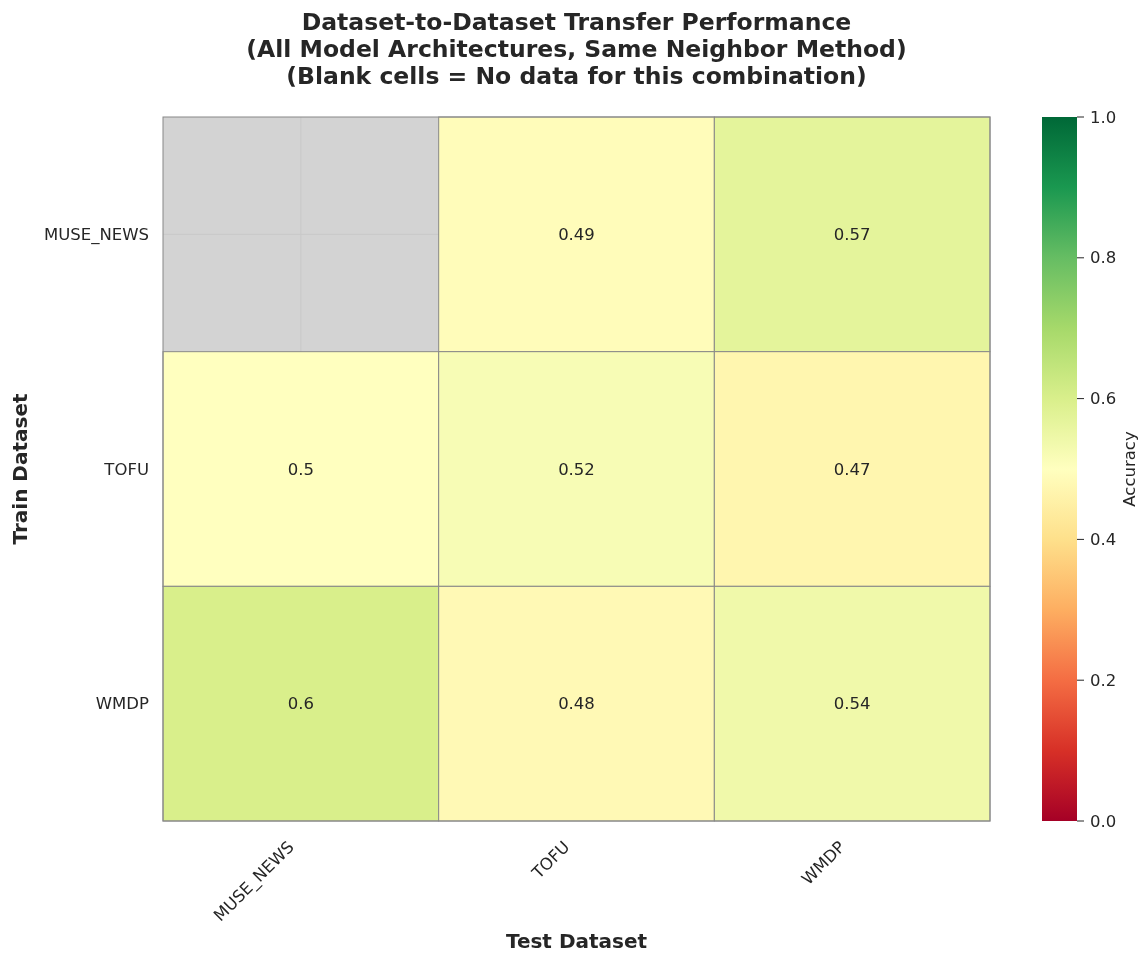 The width and height of the screenshot is (1145, 954). What do you see at coordinates (1103, 117) in the screenshot?
I see `color-bar-label: 1.0` at bounding box center [1103, 117].